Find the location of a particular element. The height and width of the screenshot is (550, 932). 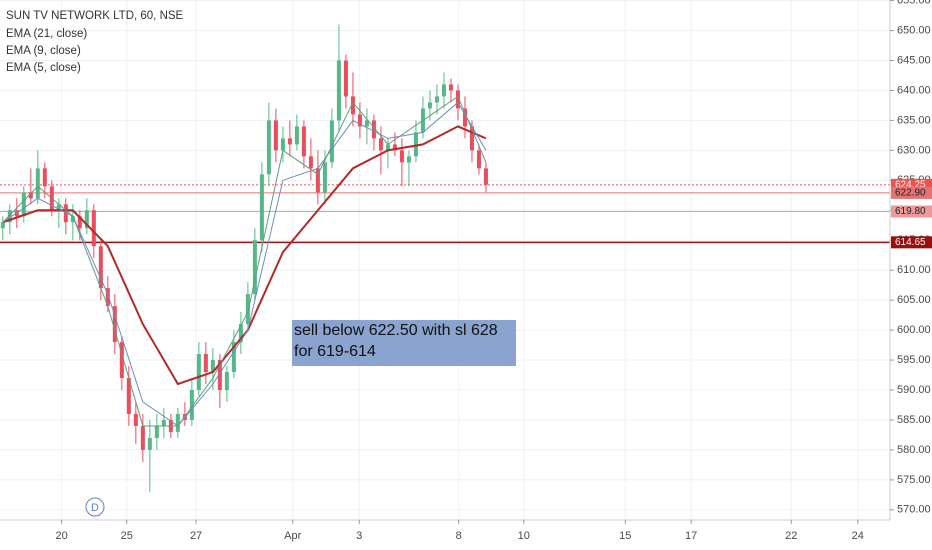

y-tick-label: 575.00 is located at coordinates (914, 480).